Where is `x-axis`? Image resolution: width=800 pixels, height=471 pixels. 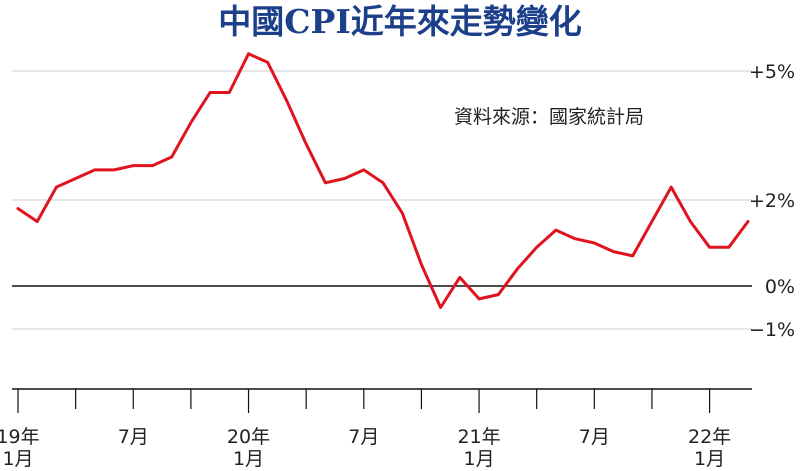
x-axis is located at coordinates (382, 400).